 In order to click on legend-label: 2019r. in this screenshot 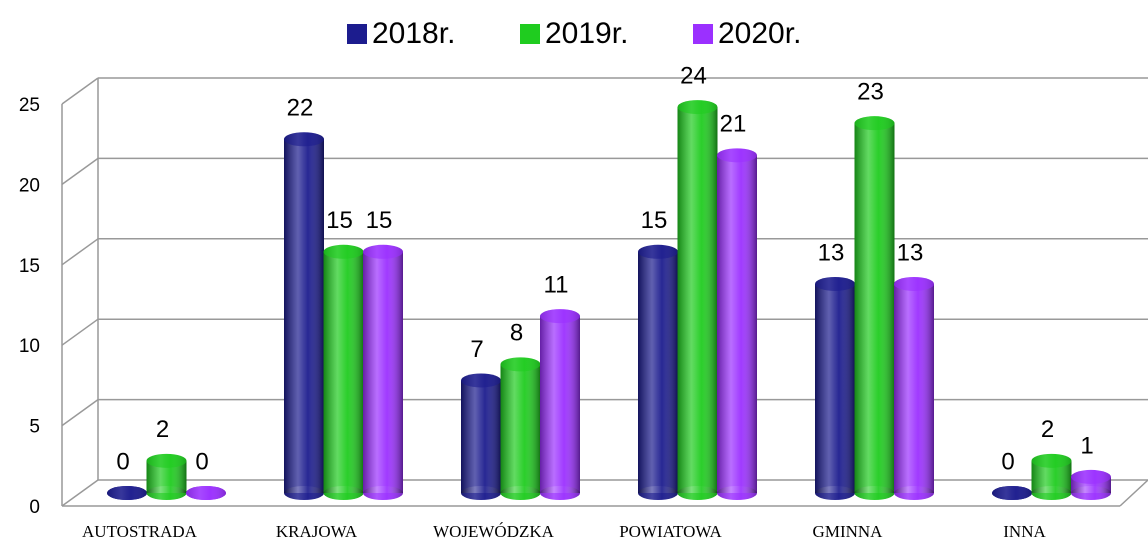, I will do `click(586, 33)`.